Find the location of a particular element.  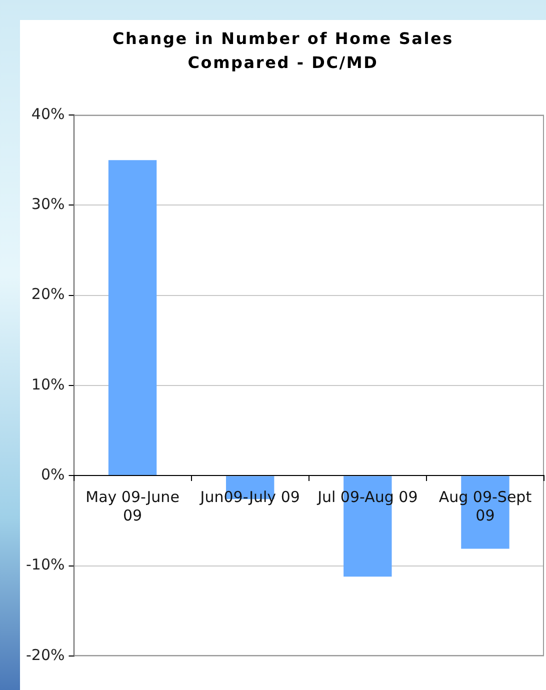

x-tick-label: Jun09-July 09 is located at coordinates (249, 497).